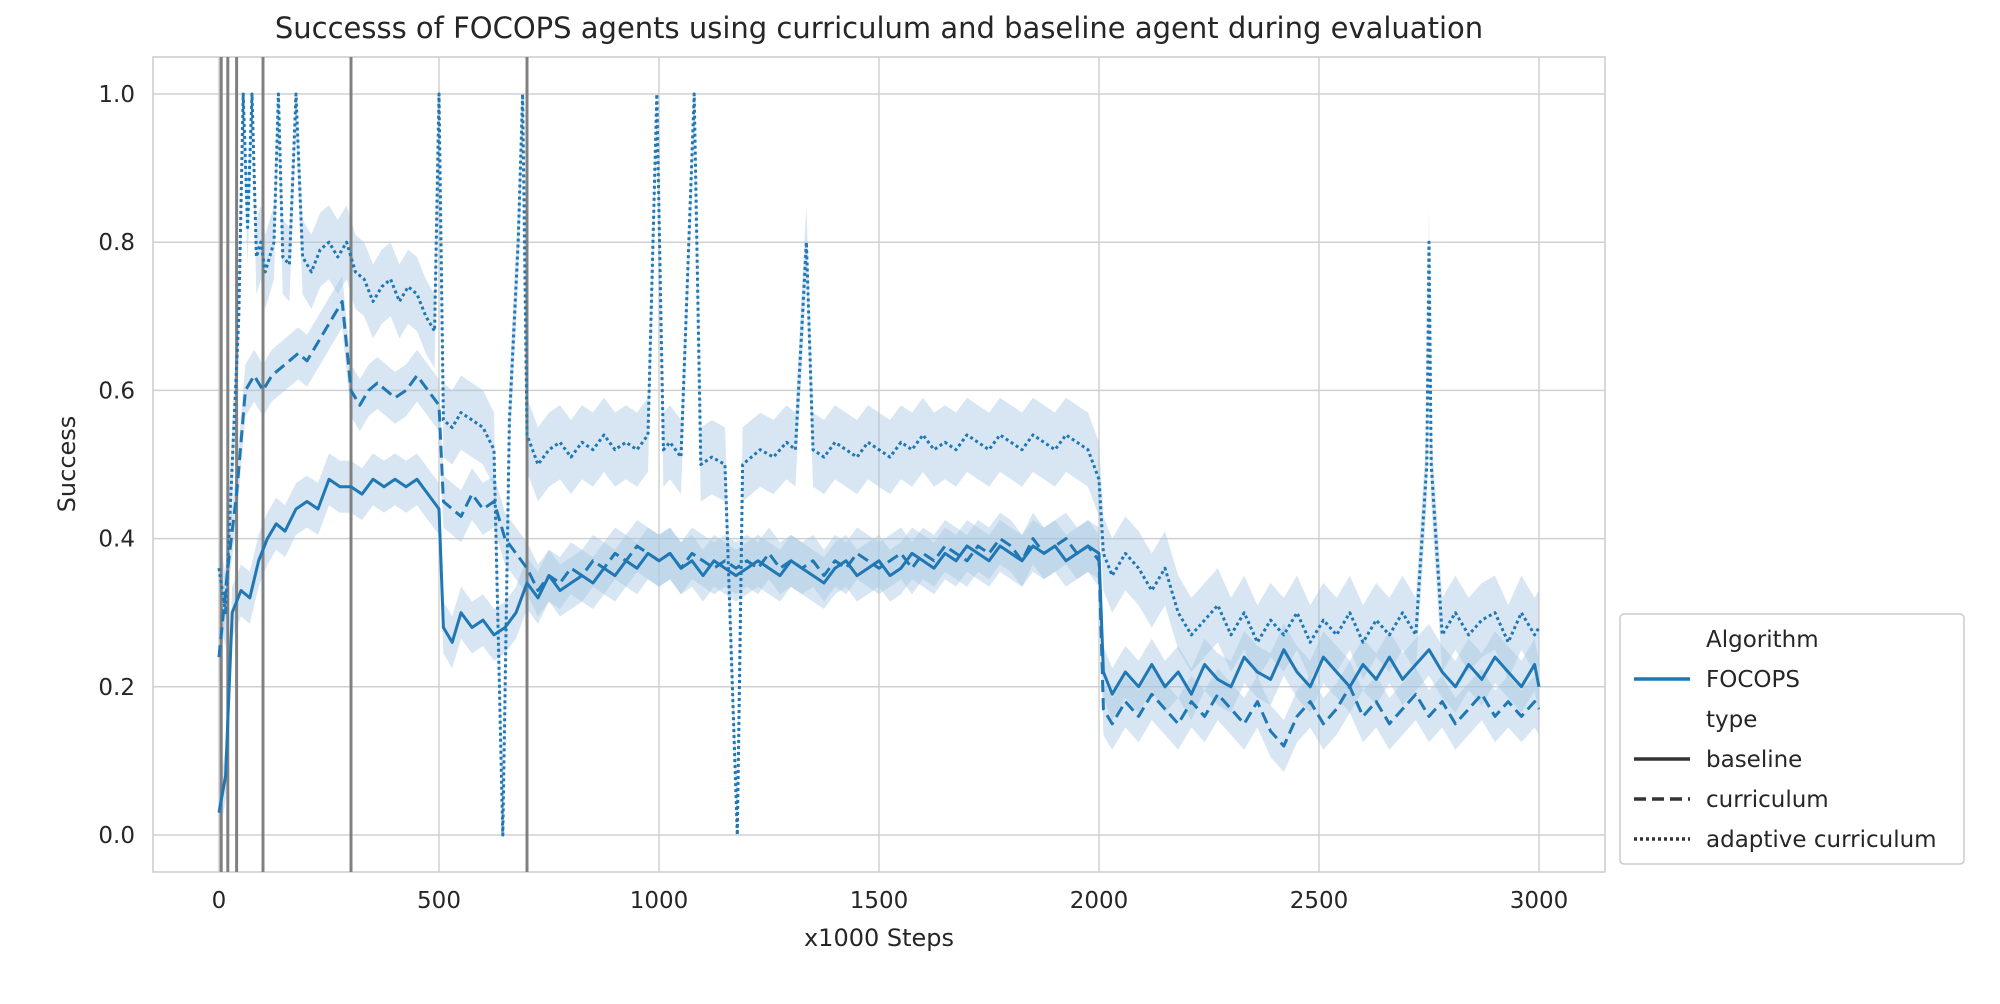 Image resolution: width=2000 pixels, height=1004 pixels. What do you see at coordinates (1319, 901) in the screenshot?
I see `x-tick-label: 2500` at bounding box center [1319, 901].